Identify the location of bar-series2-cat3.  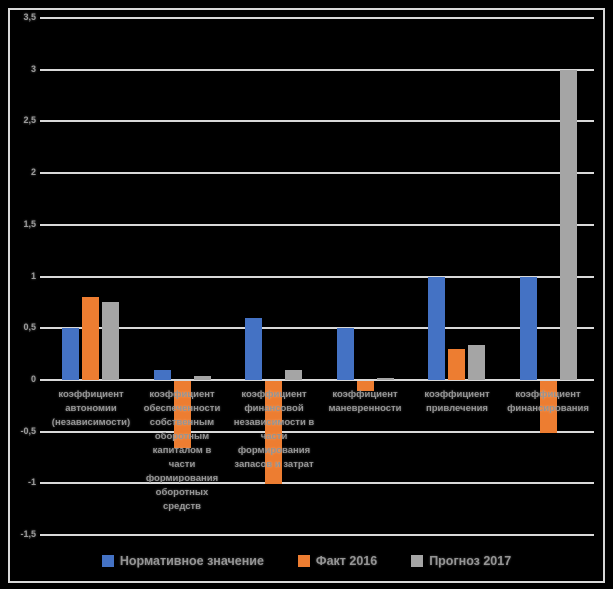
(385, 379).